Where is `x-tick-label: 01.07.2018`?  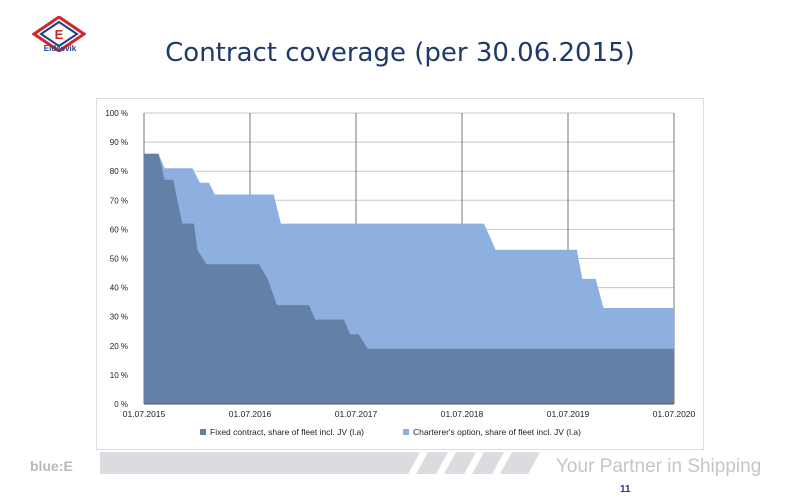 x-tick-label: 01.07.2018 is located at coordinates (462, 414).